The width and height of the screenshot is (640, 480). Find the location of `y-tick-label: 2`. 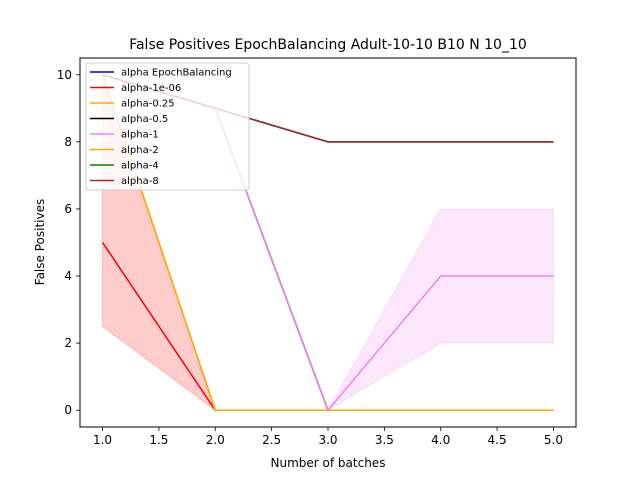

y-tick-label: 2 is located at coordinates (68, 343).